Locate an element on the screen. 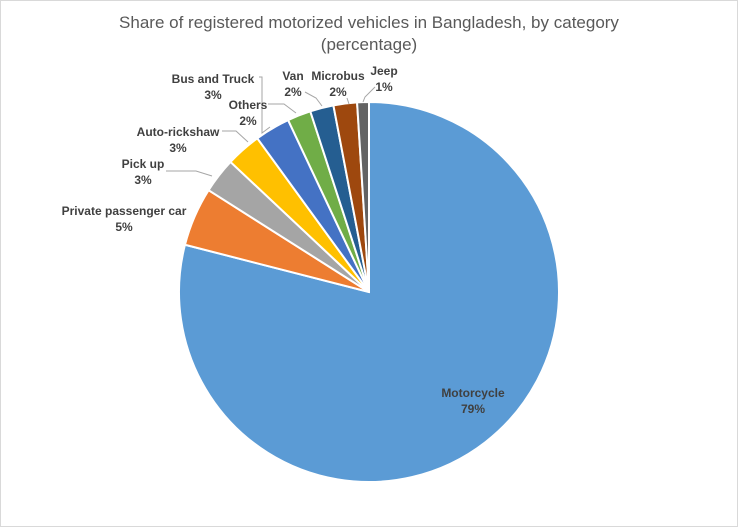 The image size is (738, 527). leader-line-bus-and-truck is located at coordinates (265, 105).